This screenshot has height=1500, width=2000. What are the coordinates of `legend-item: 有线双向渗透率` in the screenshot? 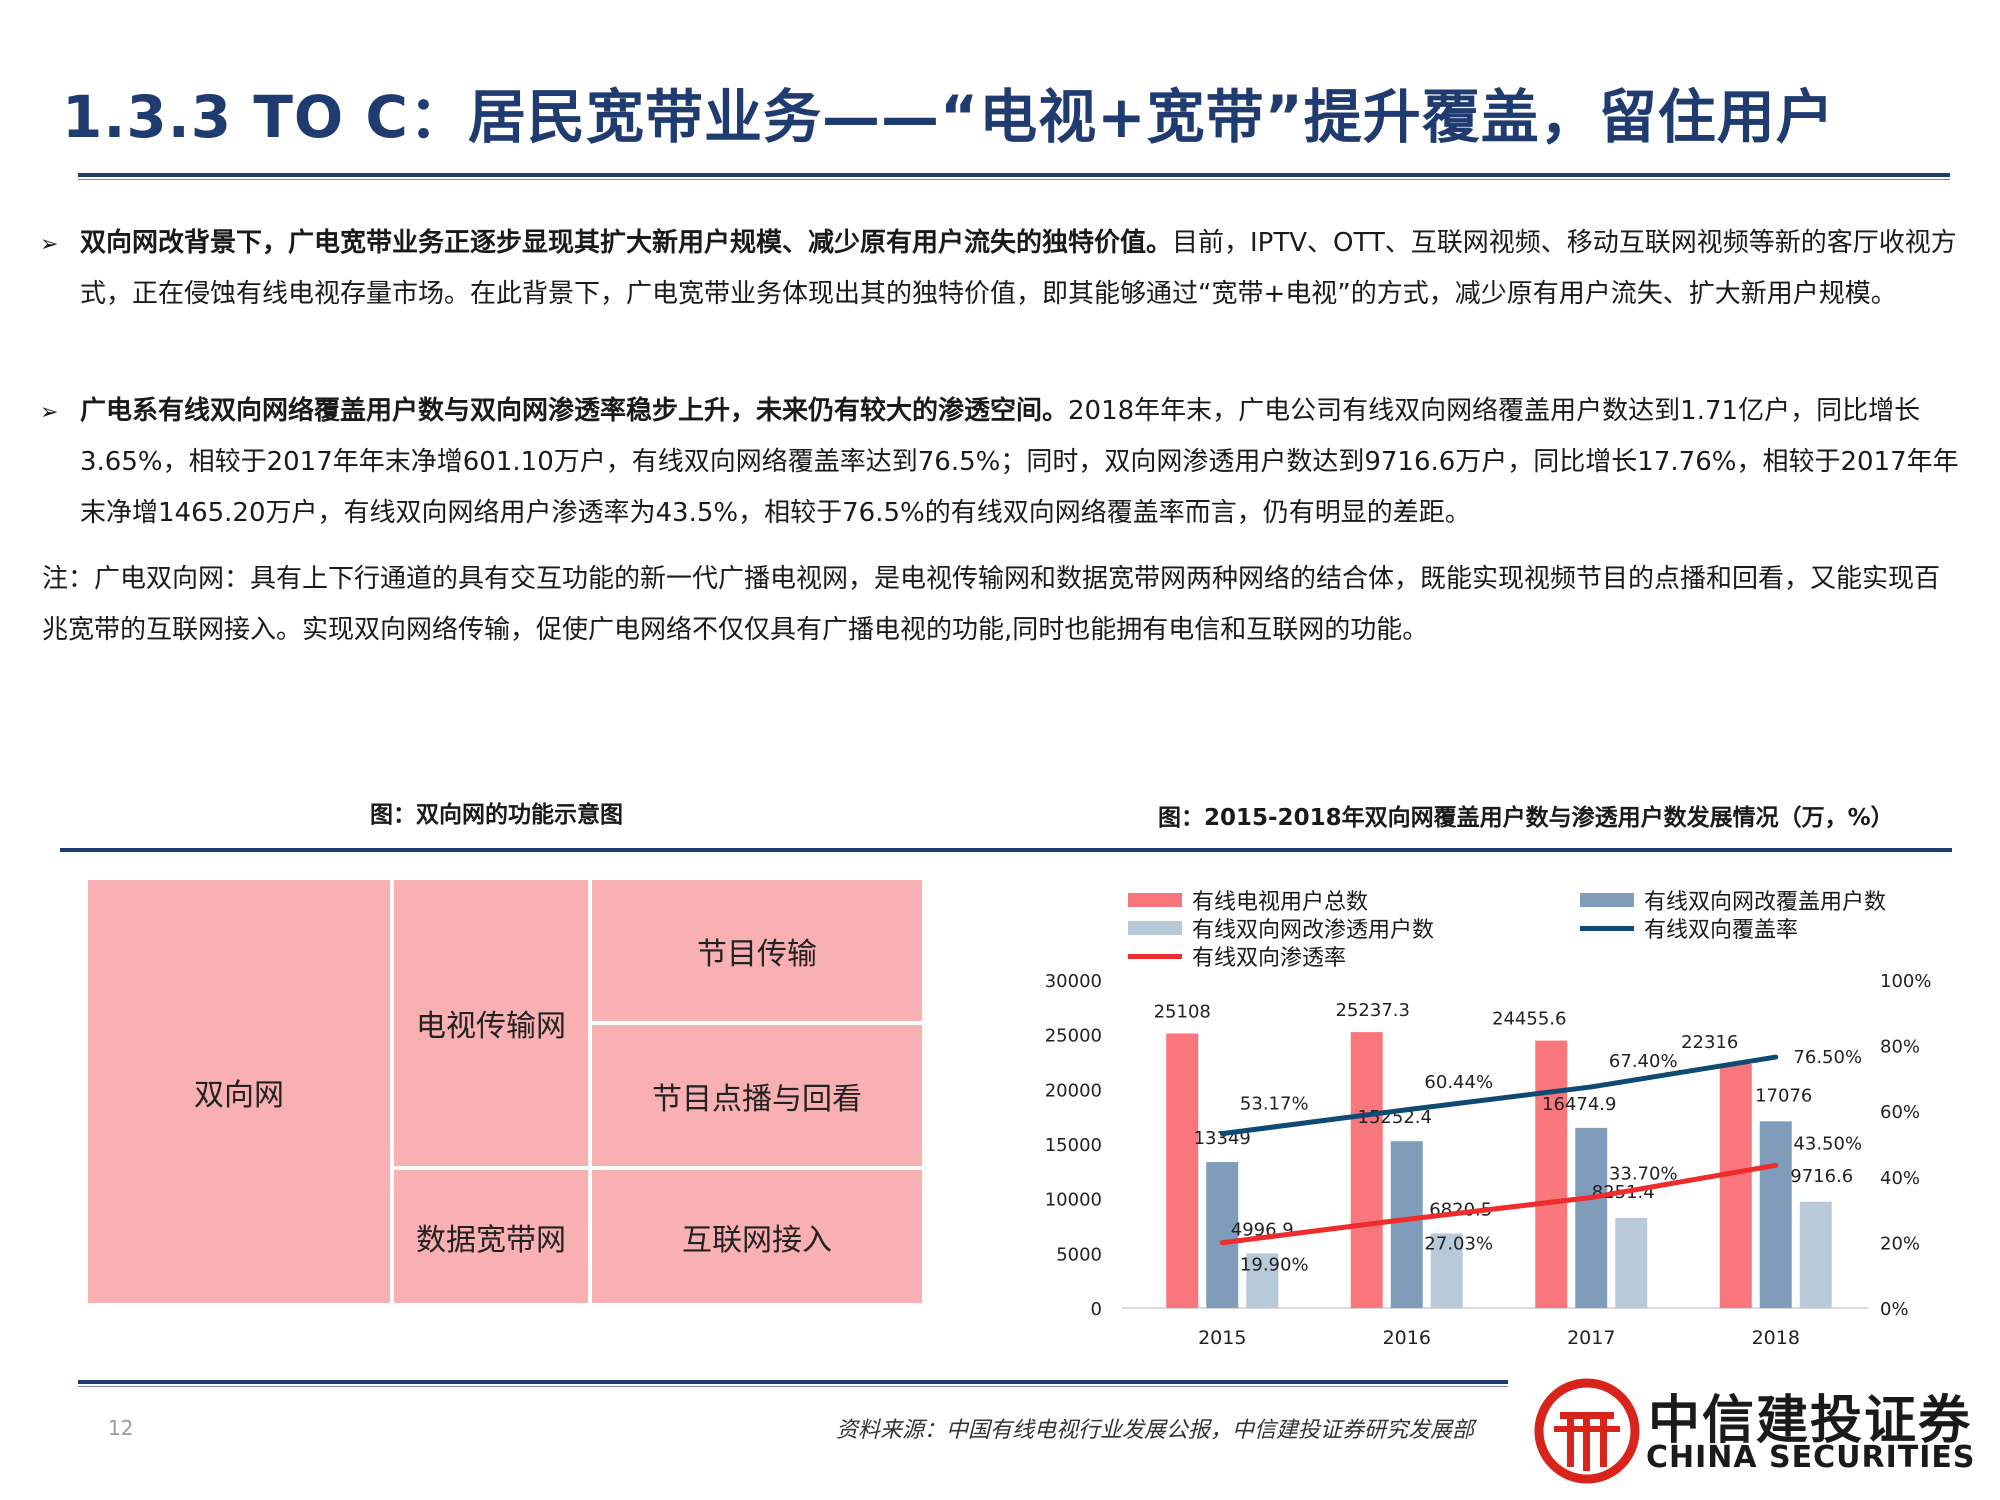 It's located at (1237, 956).